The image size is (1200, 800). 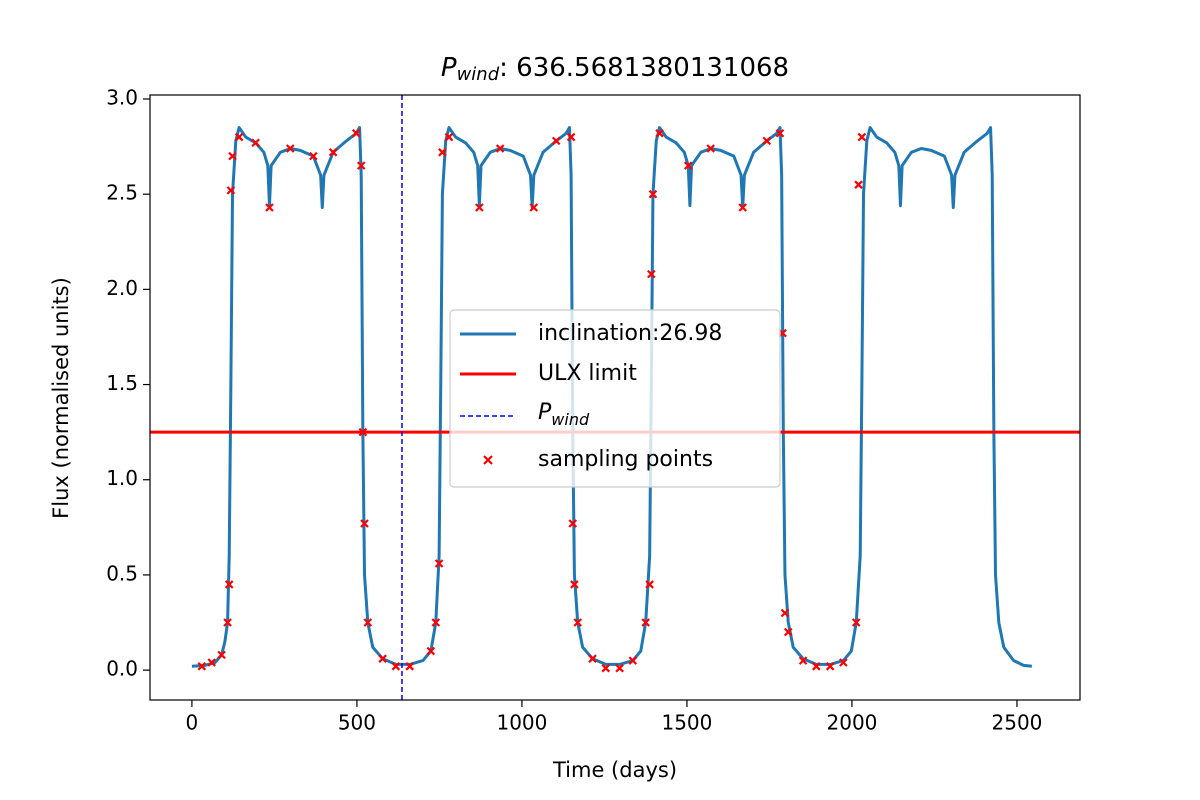 What do you see at coordinates (61, 398) in the screenshot?
I see `y-axis-label: Flux (normalised units)` at bounding box center [61, 398].